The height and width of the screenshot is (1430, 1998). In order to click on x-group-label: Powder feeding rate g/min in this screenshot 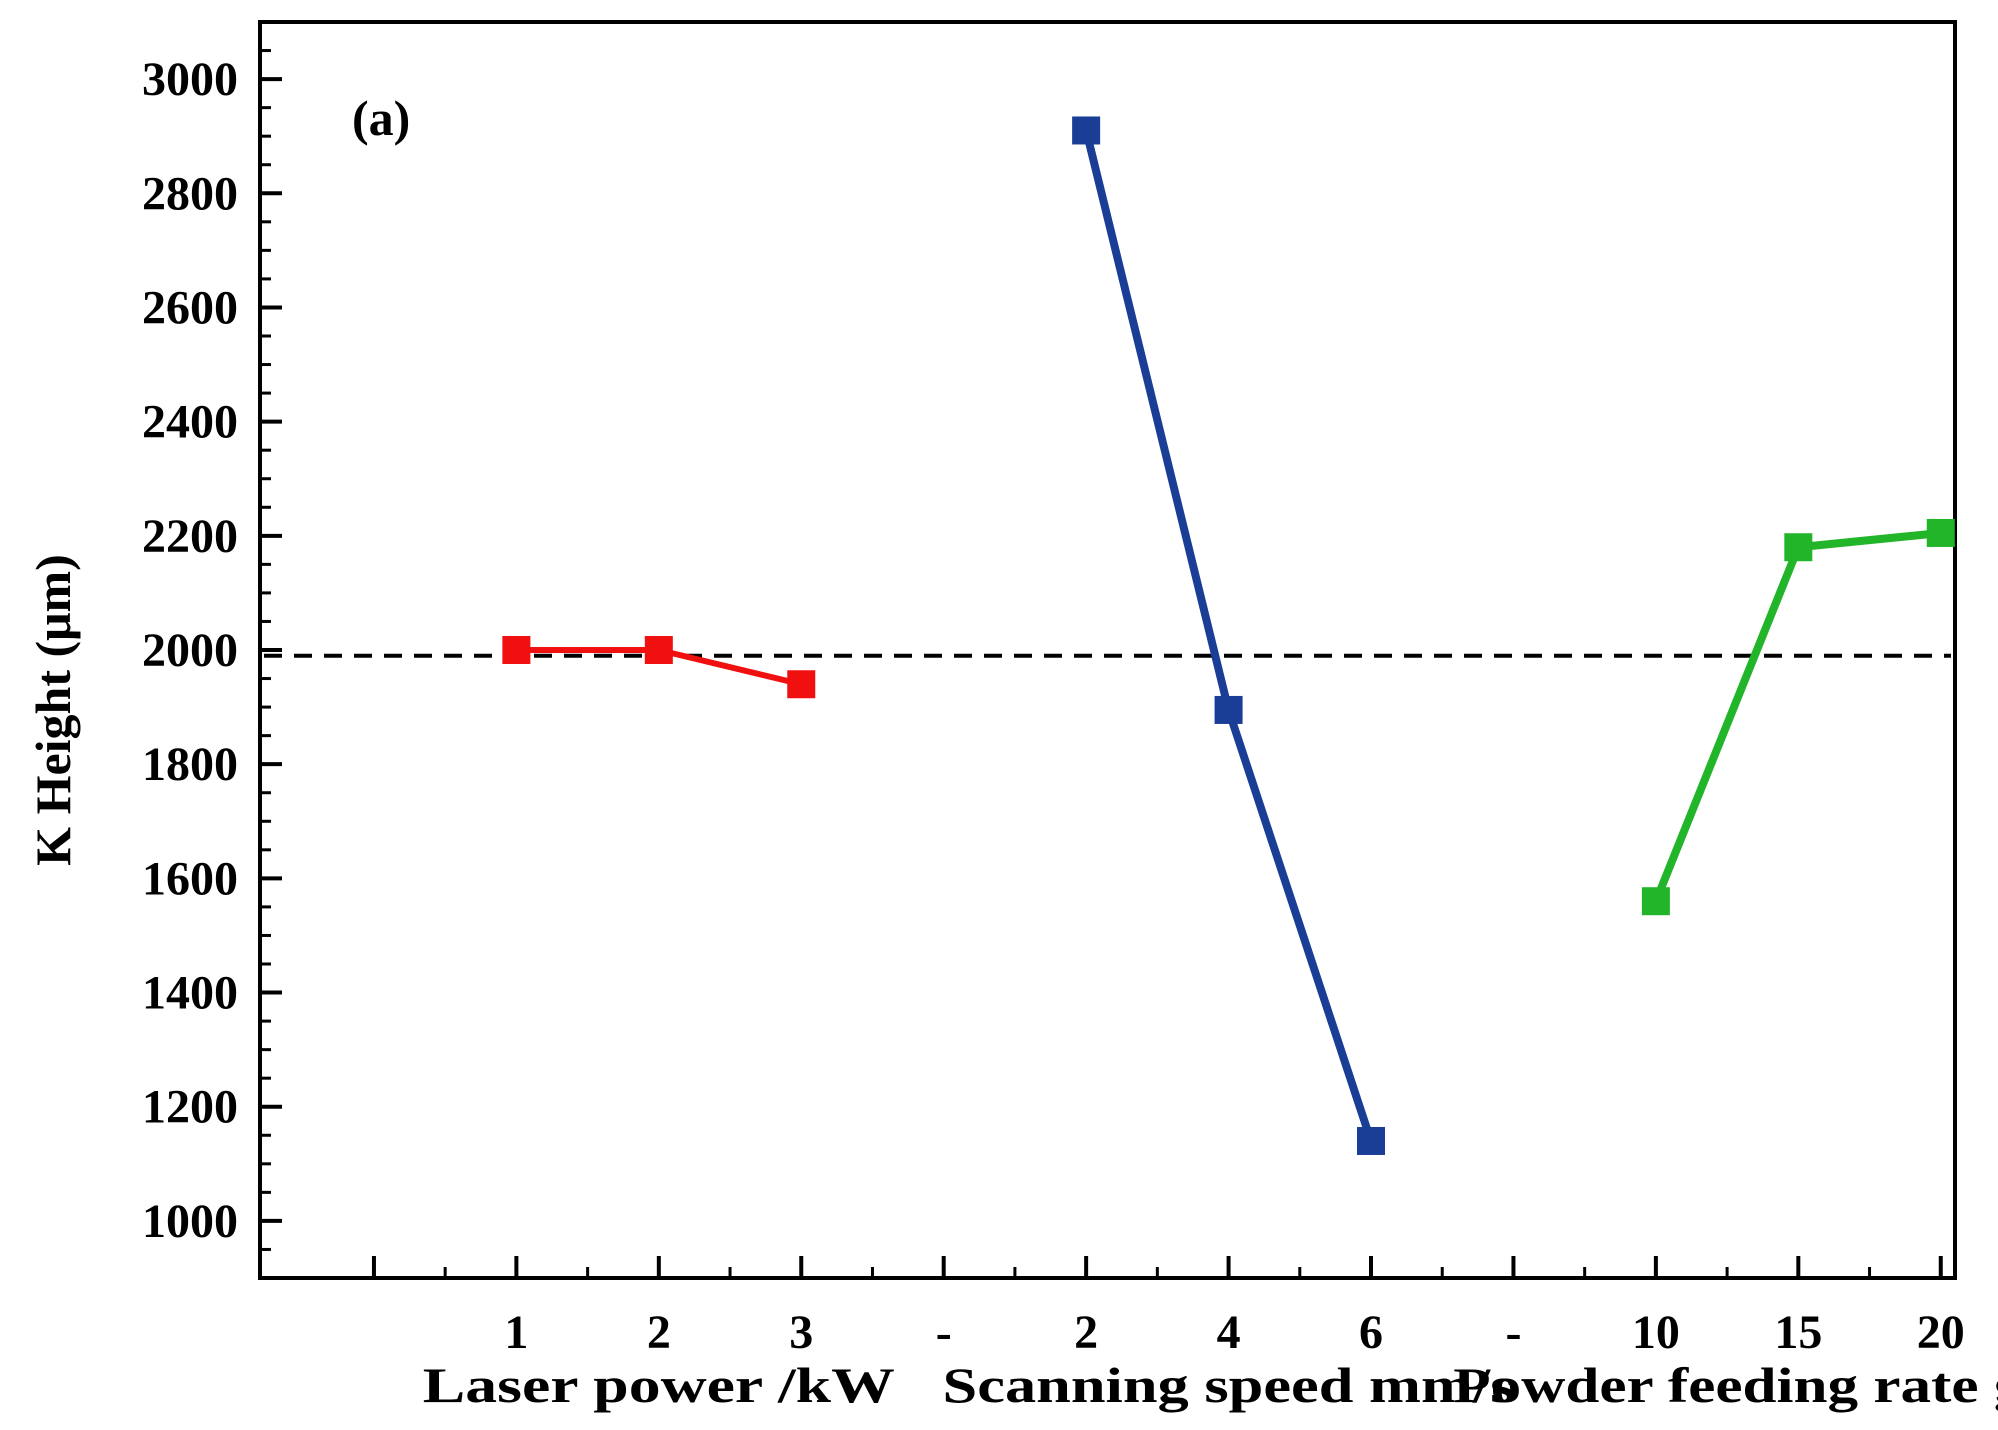, I will do `click(1725, 1385)`.